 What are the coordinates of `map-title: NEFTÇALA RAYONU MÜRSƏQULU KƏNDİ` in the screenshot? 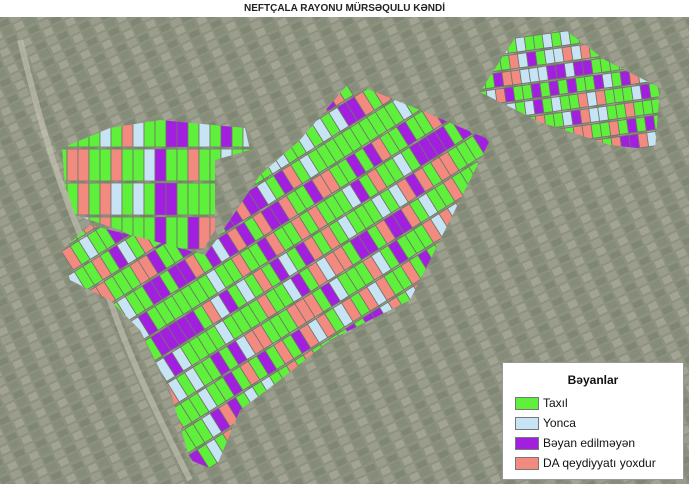 It's located at (344, 8).